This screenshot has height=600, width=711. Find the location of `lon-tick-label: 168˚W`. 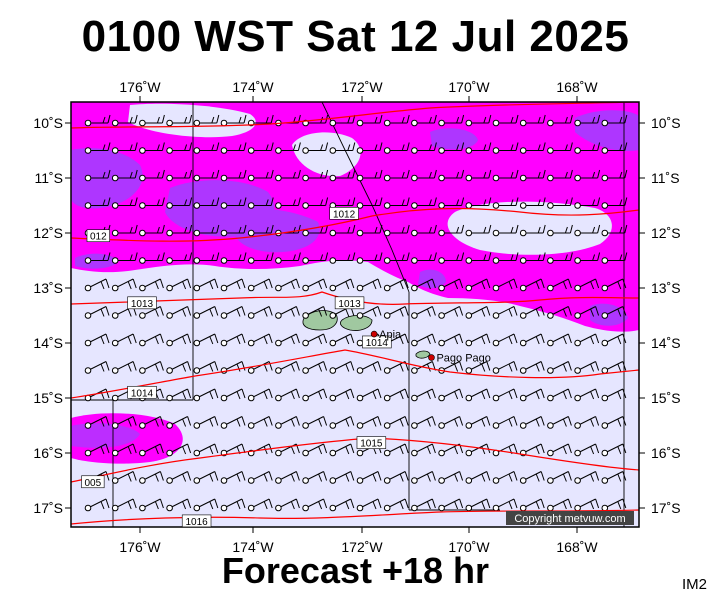

lon-tick-label: 168˚W is located at coordinates (577, 87).